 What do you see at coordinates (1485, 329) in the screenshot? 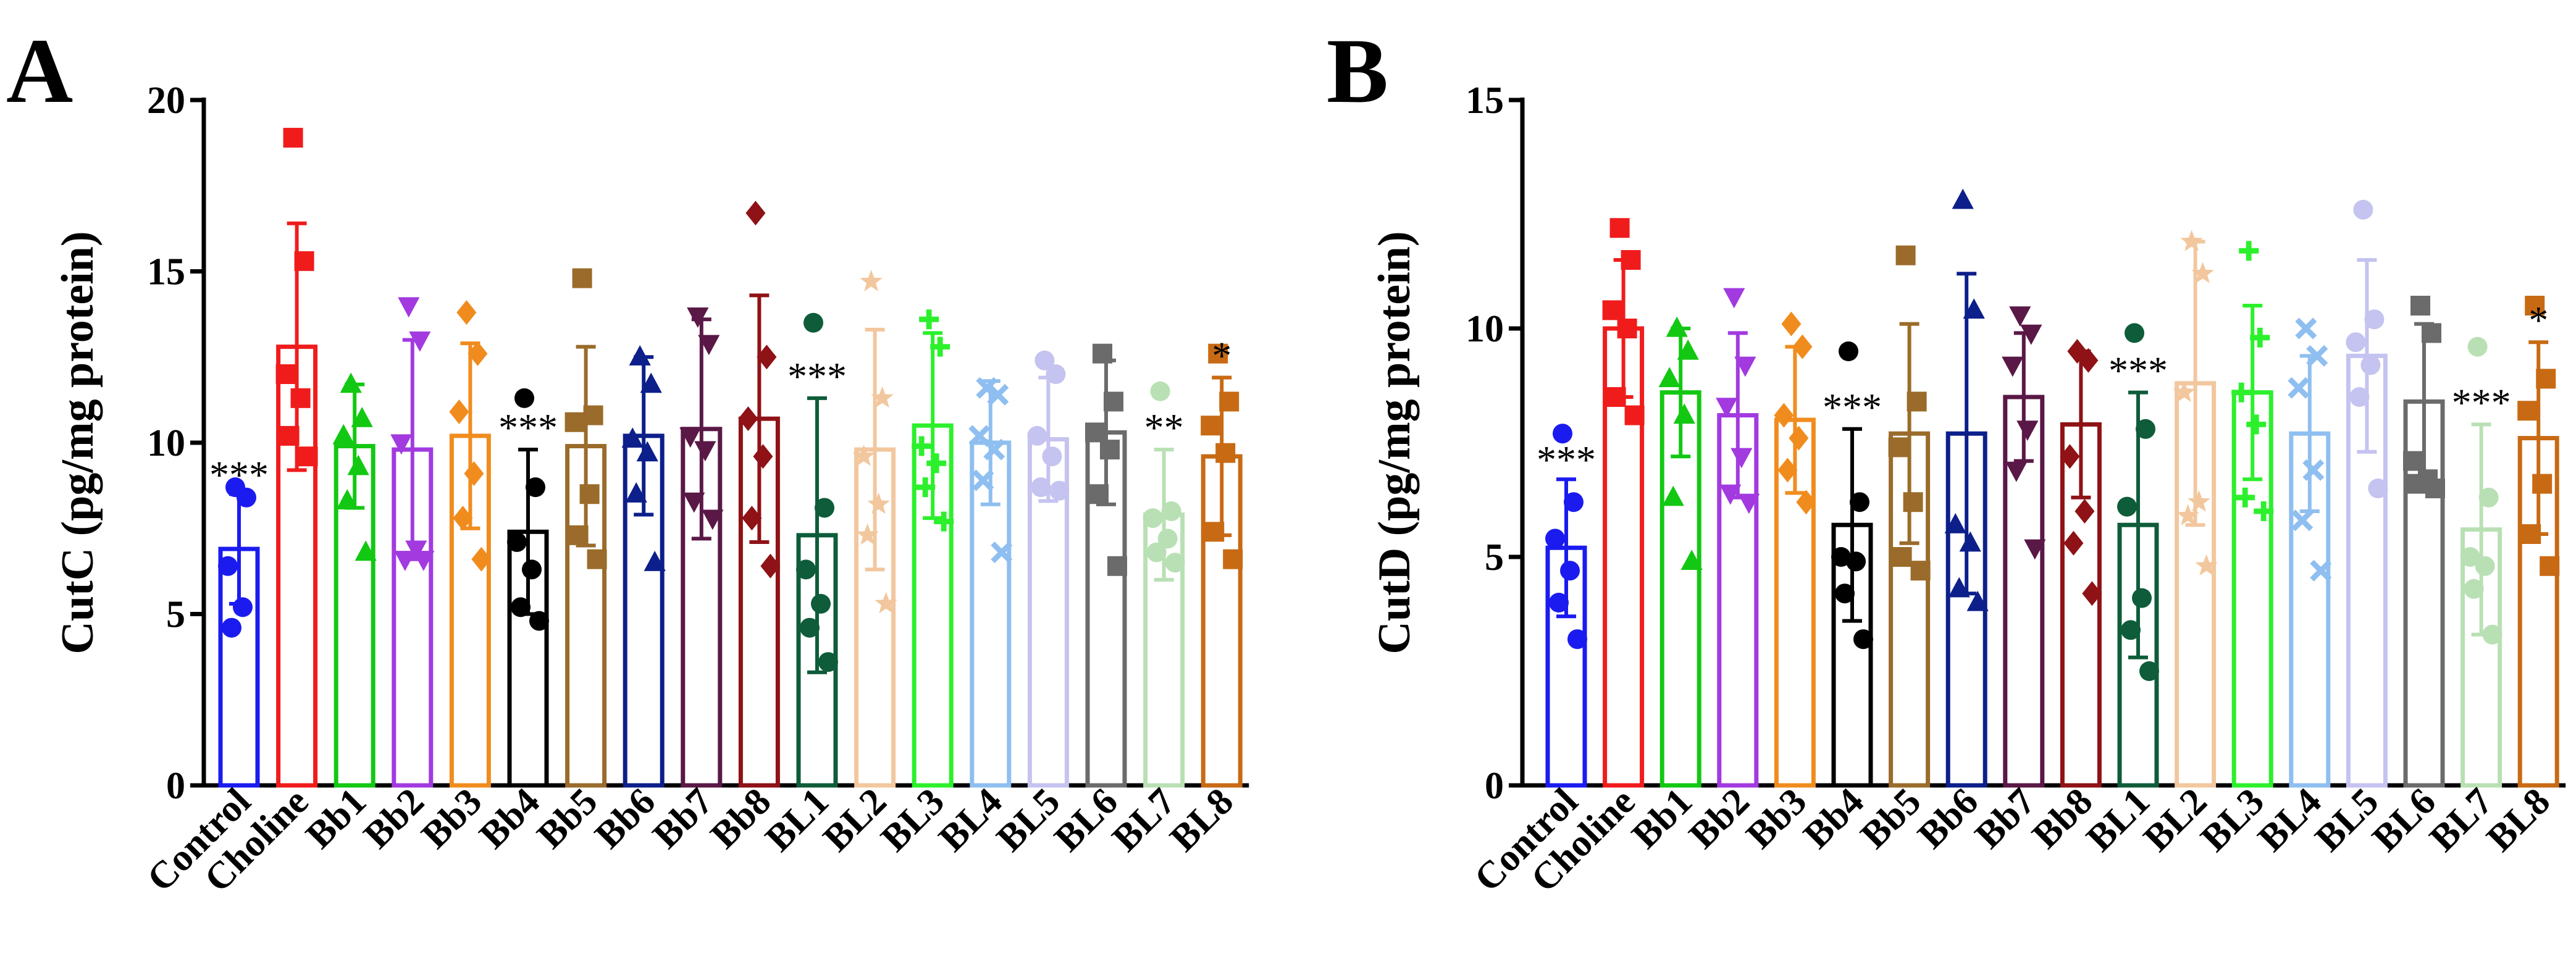
I see `y-tick-label: 10` at bounding box center [1485, 329].